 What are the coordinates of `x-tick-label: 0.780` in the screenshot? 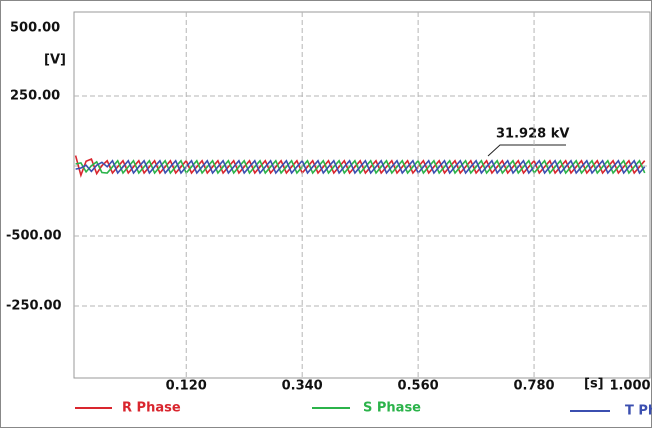 It's located at (533, 386).